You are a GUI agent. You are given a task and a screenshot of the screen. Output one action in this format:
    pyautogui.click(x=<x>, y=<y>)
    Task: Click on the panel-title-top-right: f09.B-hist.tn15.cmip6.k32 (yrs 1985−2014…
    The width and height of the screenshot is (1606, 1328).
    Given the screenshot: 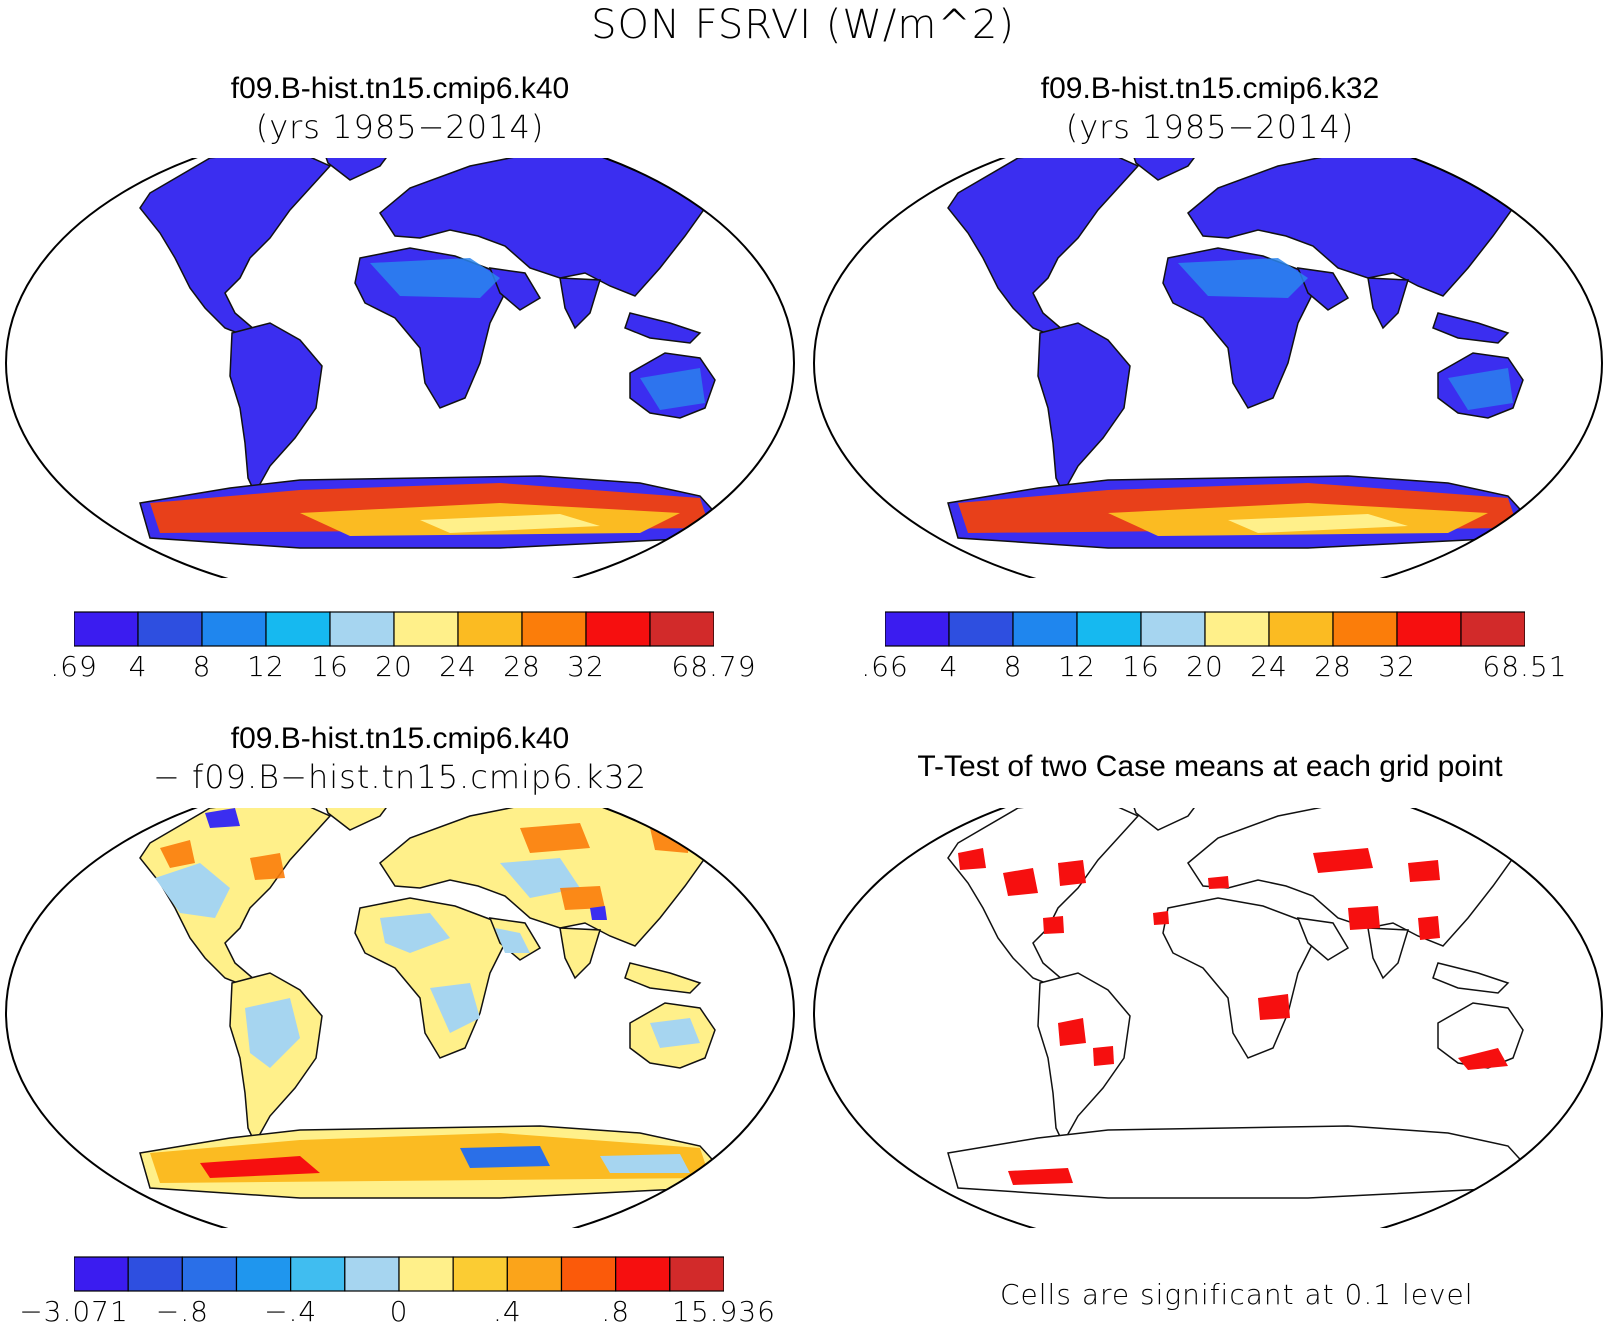 What is the action you would take?
    pyautogui.click(x=1210, y=108)
    